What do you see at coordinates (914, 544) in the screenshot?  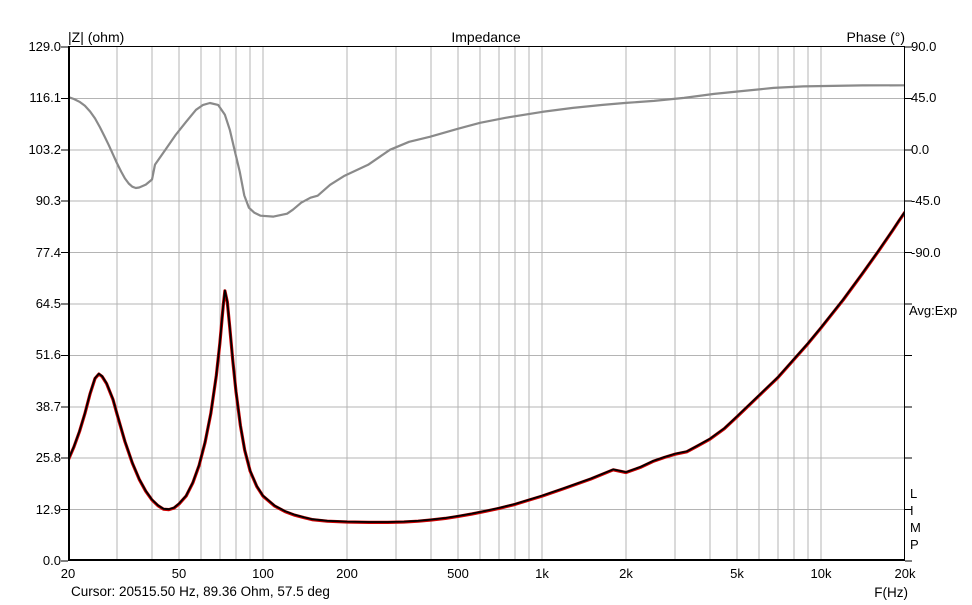 I see `limp-letter: P` at bounding box center [914, 544].